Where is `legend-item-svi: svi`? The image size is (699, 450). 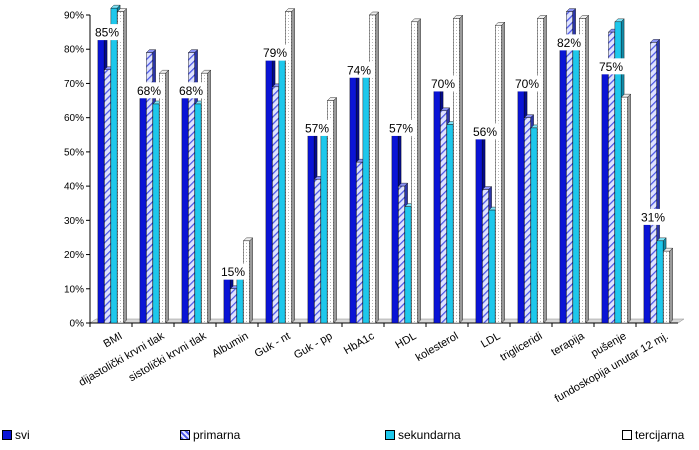 legend-item-svi: svi is located at coordinates (16, 435).